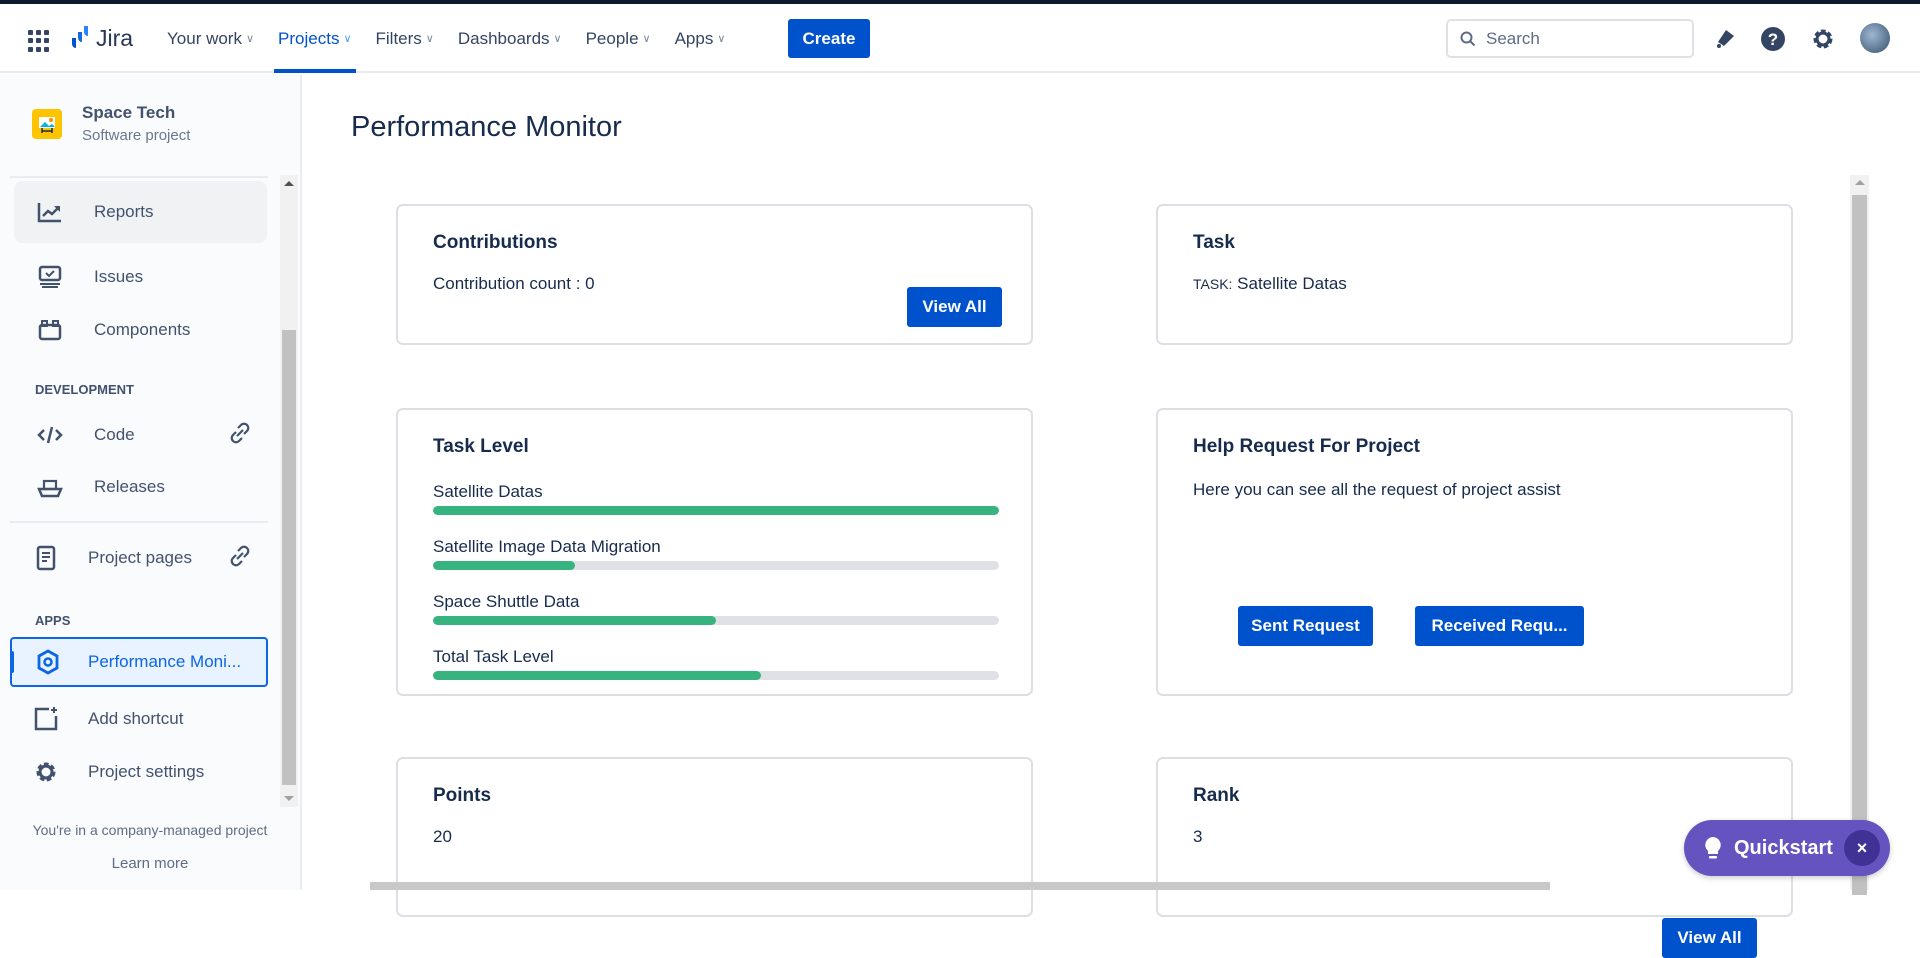 This screenshot has height=958, width=1920. Describe the element at coordinates (1198, 836) in the screenshot. I see `rank-value: 3` at that location.